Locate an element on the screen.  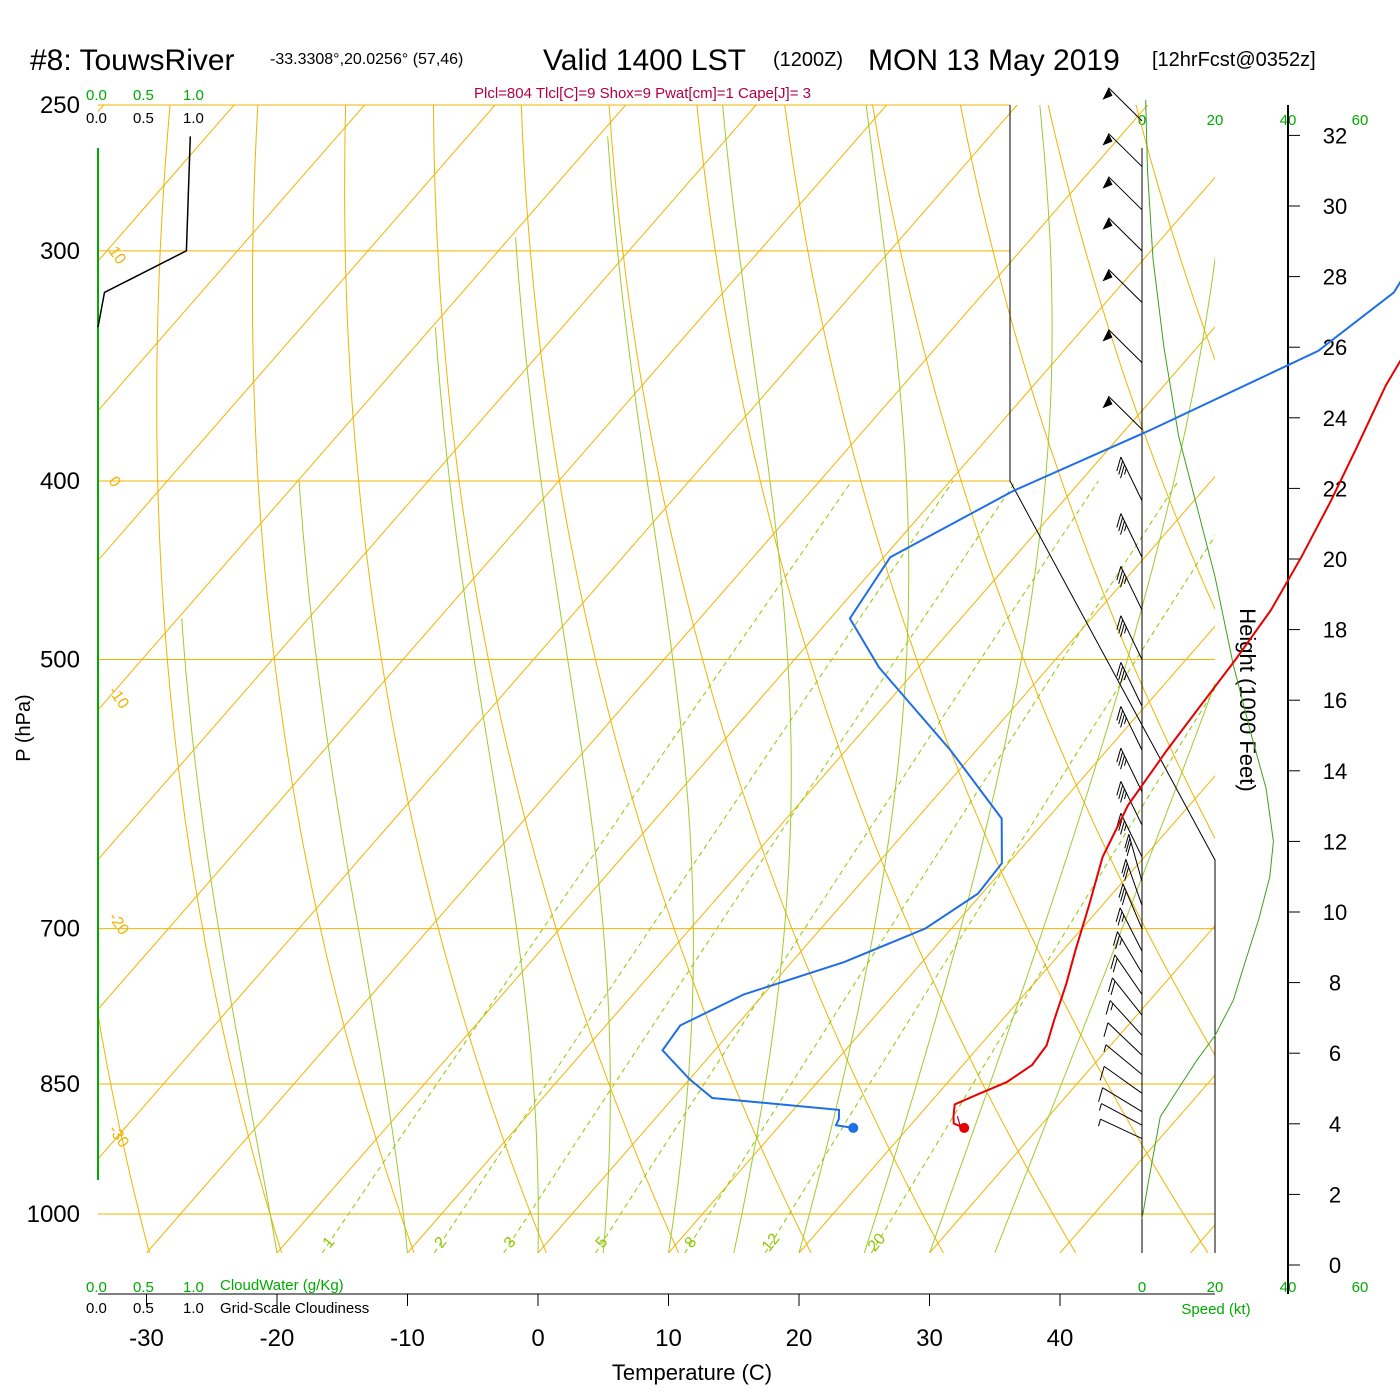
x-tick-label: 30 is located at coordinates (929, 1338).